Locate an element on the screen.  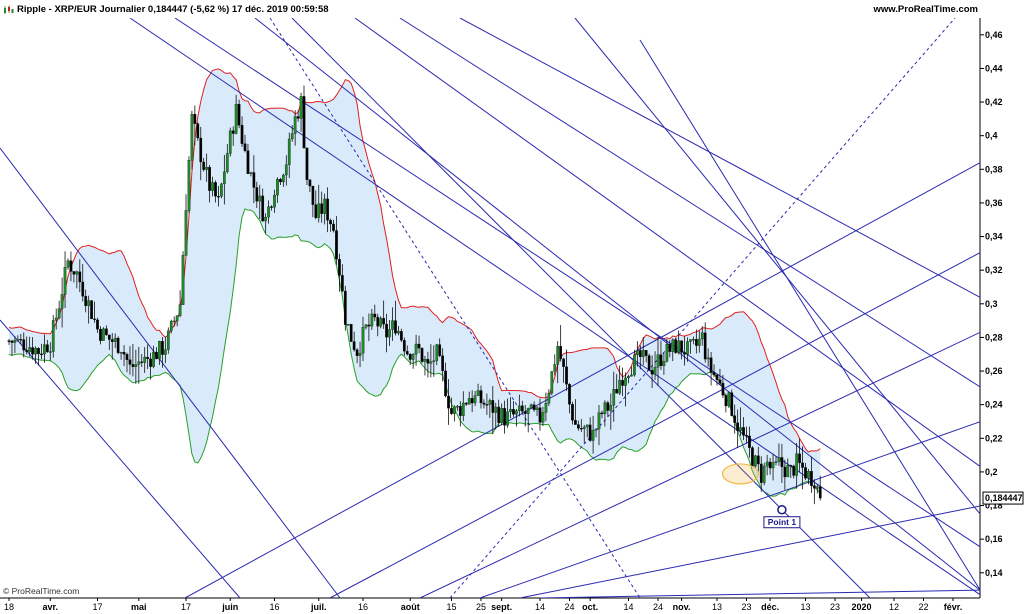
y-tick-label: 0,24 is located at coordinates (994, 405).